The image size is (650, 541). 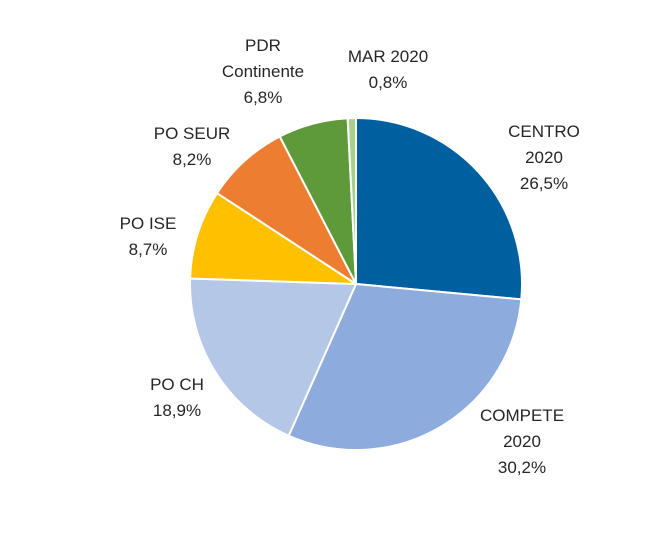 I want to click on slice-label: CENTRO 2020 26,5%, so click(x=544, y=157).